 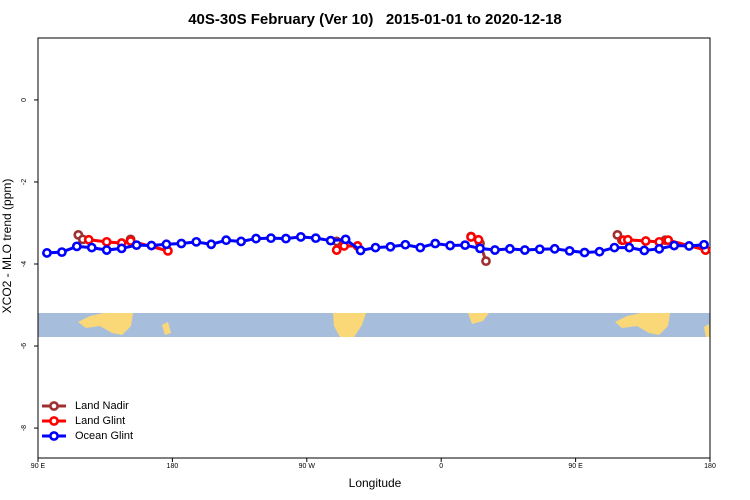 What do you see at coordinates (24, 346) in the screenshot?
I see `y-tick-label: -6` at bounding box center [24, 346].